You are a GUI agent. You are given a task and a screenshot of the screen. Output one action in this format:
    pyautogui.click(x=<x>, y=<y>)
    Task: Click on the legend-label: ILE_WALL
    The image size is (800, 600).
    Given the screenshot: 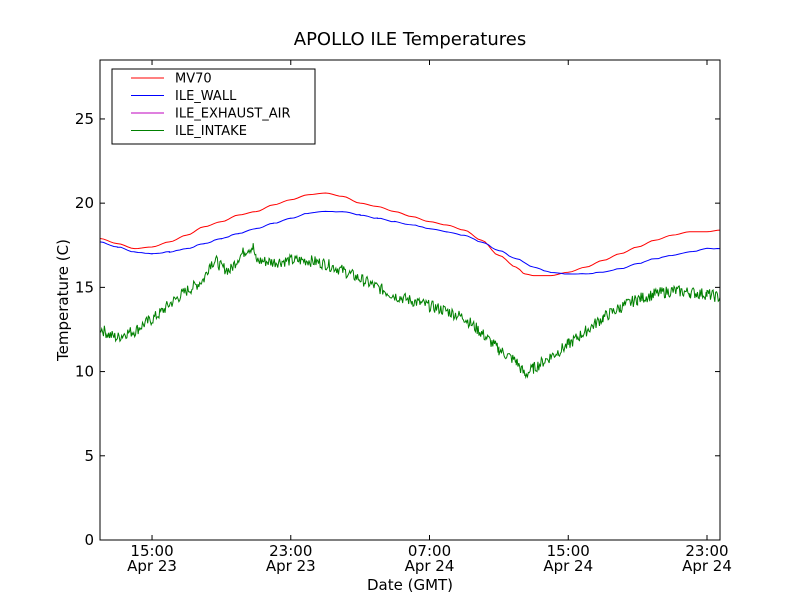 What is the action you would take?
    pyautogui.click(x=206, y=96)
    